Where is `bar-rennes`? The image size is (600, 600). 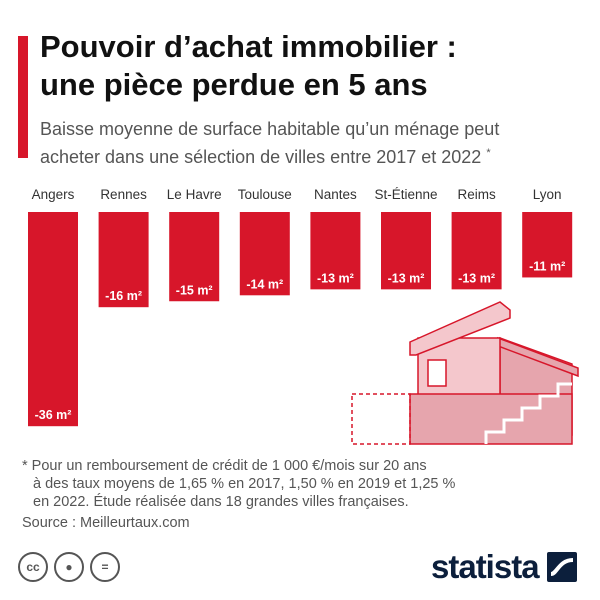 bar-rennes is located at coordinates (123, 260).